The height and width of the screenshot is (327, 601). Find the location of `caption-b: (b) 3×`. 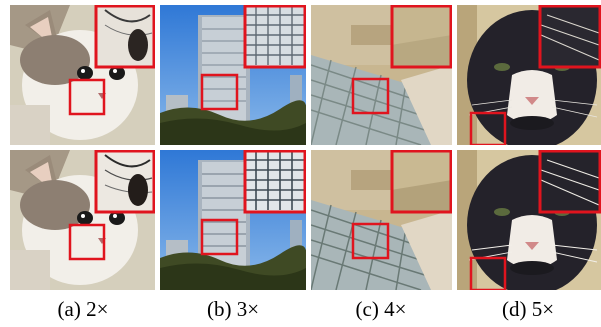

caption-b: (b) 3× is located at coordinates (233, 309).